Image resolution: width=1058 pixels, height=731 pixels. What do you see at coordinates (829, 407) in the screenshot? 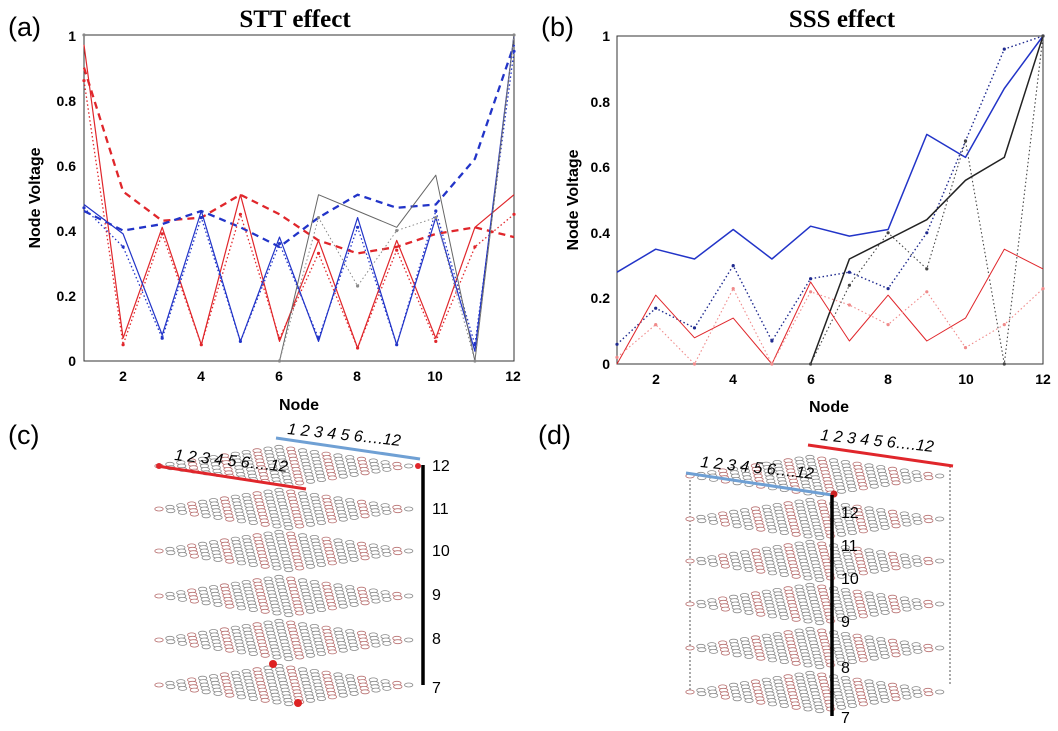
I see `x-axis-label-b: Node` at bounding box center [829, 407].